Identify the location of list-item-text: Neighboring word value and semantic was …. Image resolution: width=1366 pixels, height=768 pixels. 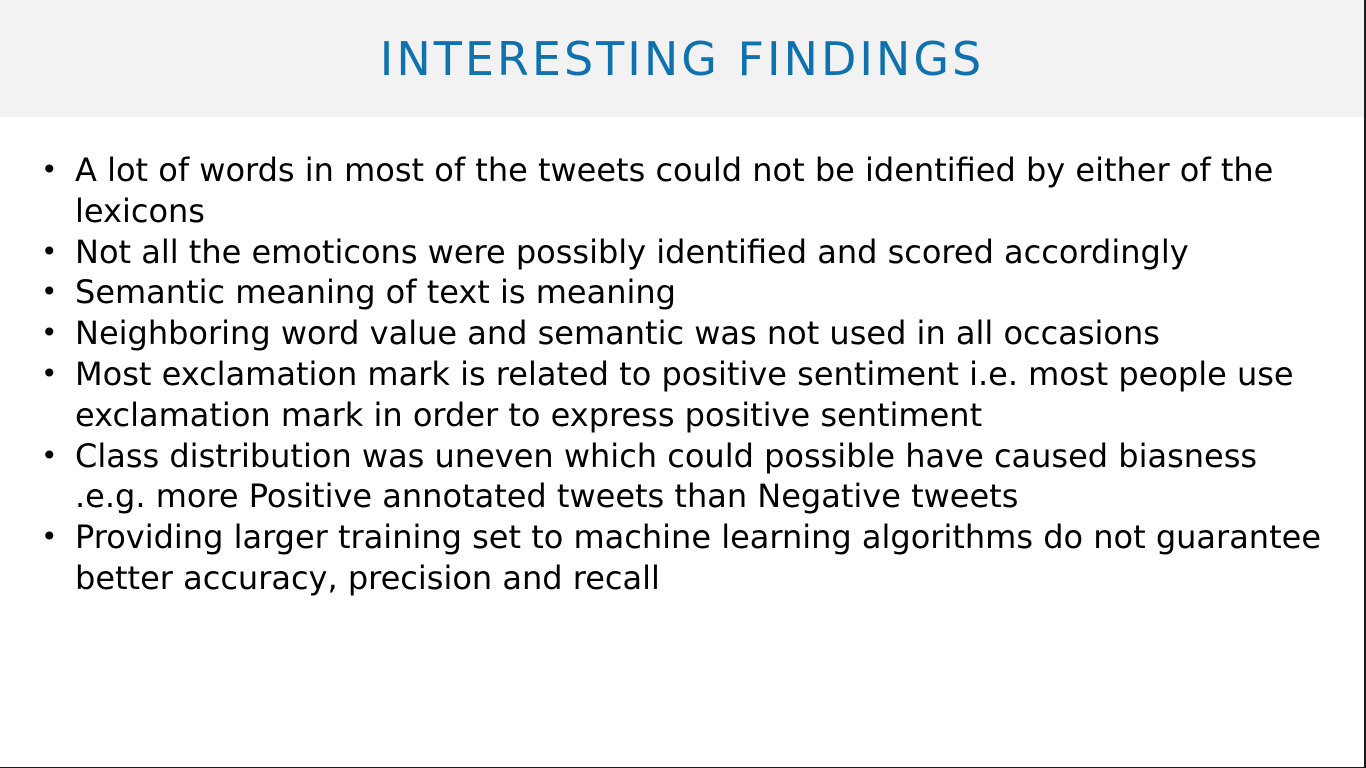
(617, 333).